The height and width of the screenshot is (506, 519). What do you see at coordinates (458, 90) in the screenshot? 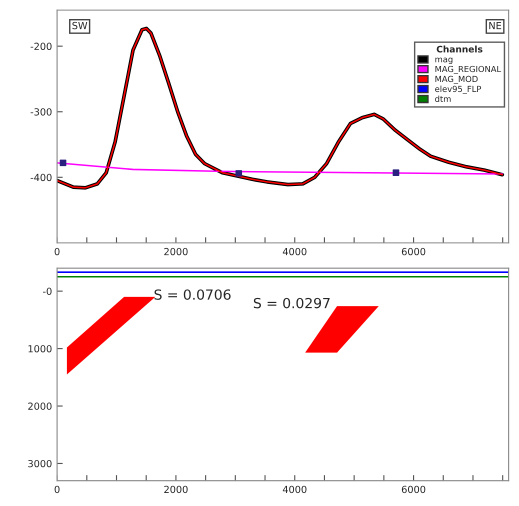
I see `legend-label: elev95_FLP` at bounding box center [458, 90].